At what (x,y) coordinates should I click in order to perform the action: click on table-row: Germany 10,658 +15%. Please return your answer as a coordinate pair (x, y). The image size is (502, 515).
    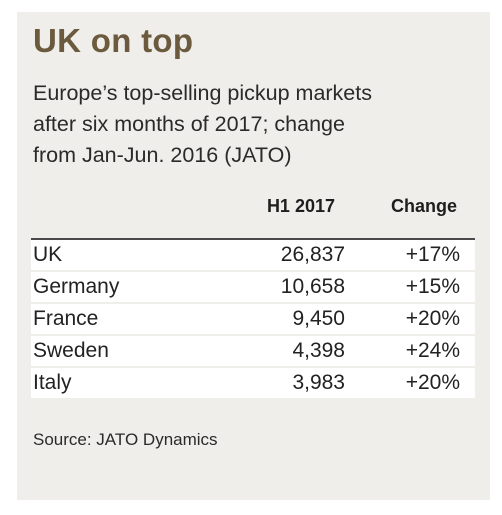
    Looking at the image, I should click on (253, 288).